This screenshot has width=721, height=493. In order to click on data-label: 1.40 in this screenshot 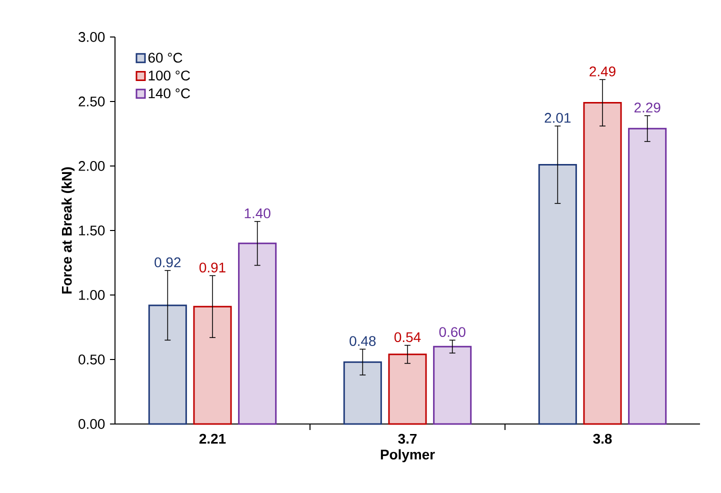, I will do `click(257, 213)`.